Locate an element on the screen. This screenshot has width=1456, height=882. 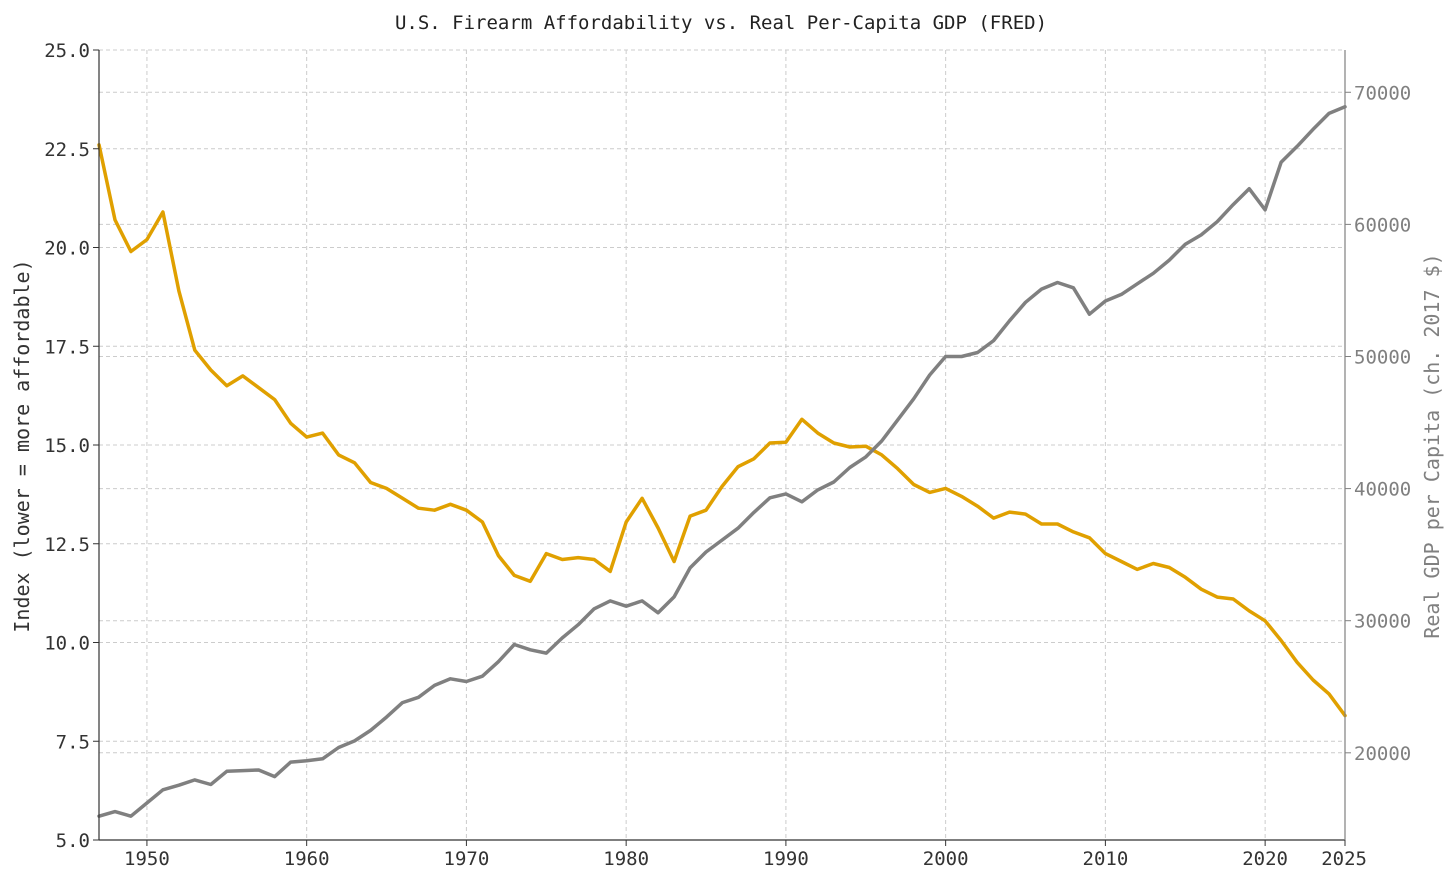
x-tick-label: 2020 is located at coordinates (1265, 859).